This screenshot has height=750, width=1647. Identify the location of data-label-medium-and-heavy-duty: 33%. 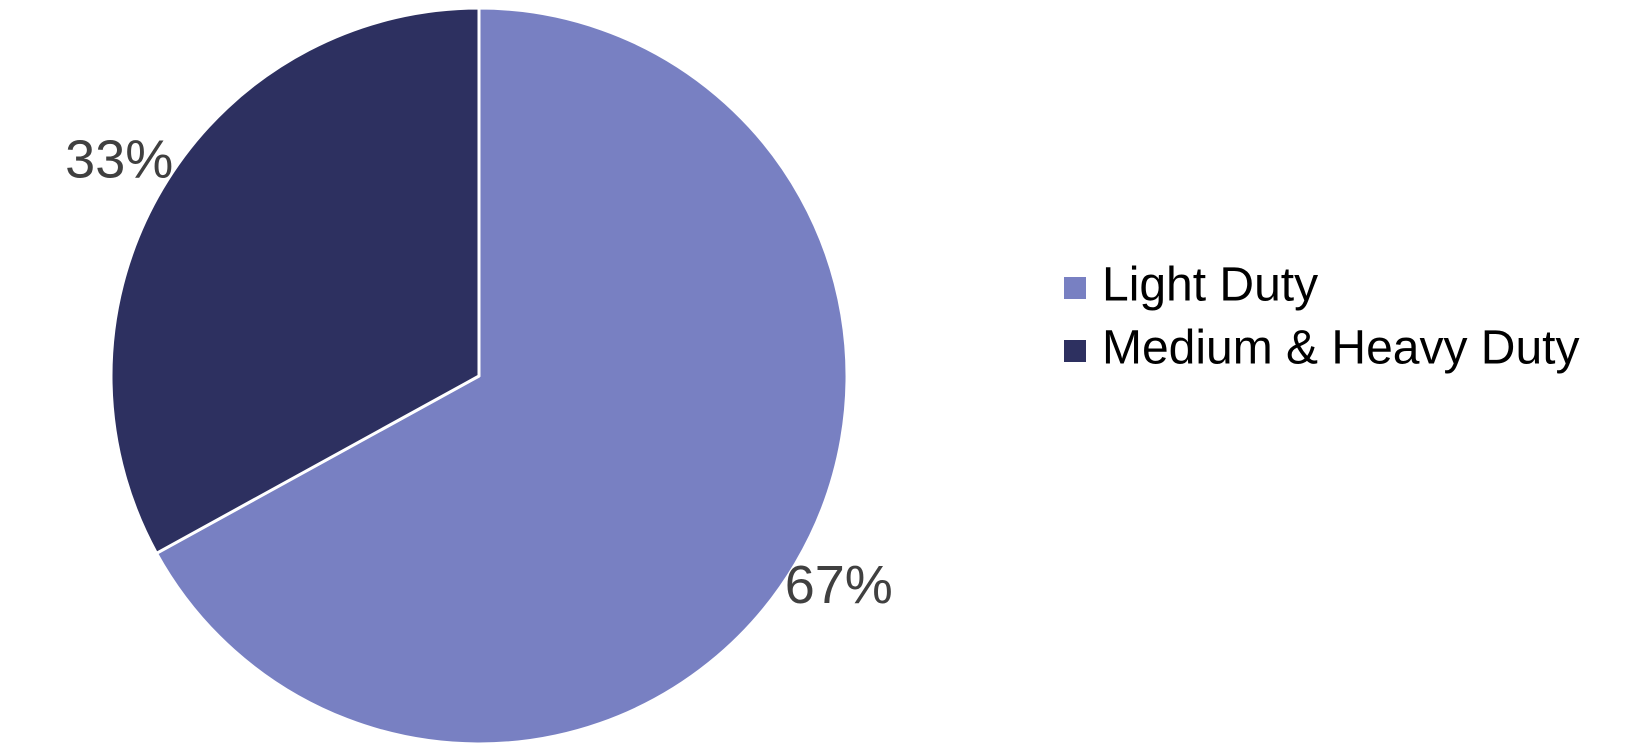
(119, 159).